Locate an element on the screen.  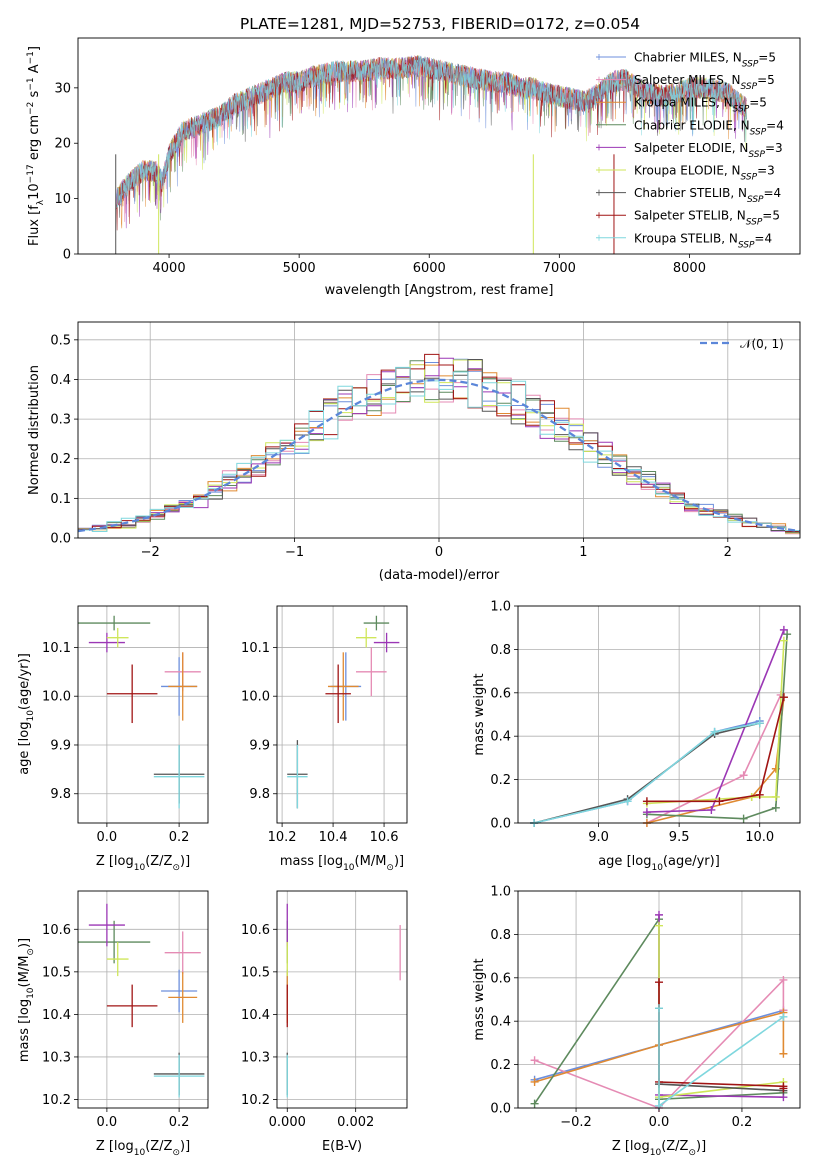
weight_vs_age-plot is located at coordinates (661, 726).